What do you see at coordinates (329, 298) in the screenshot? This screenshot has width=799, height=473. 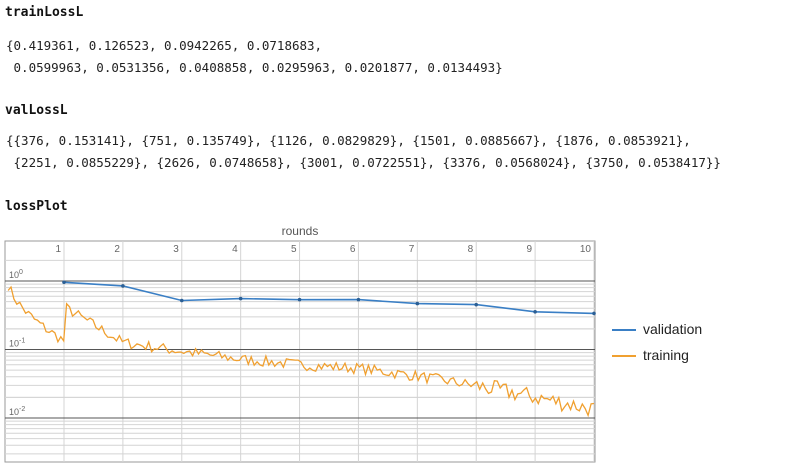 I see `validation-series-line` at bounding box center [329, 298].